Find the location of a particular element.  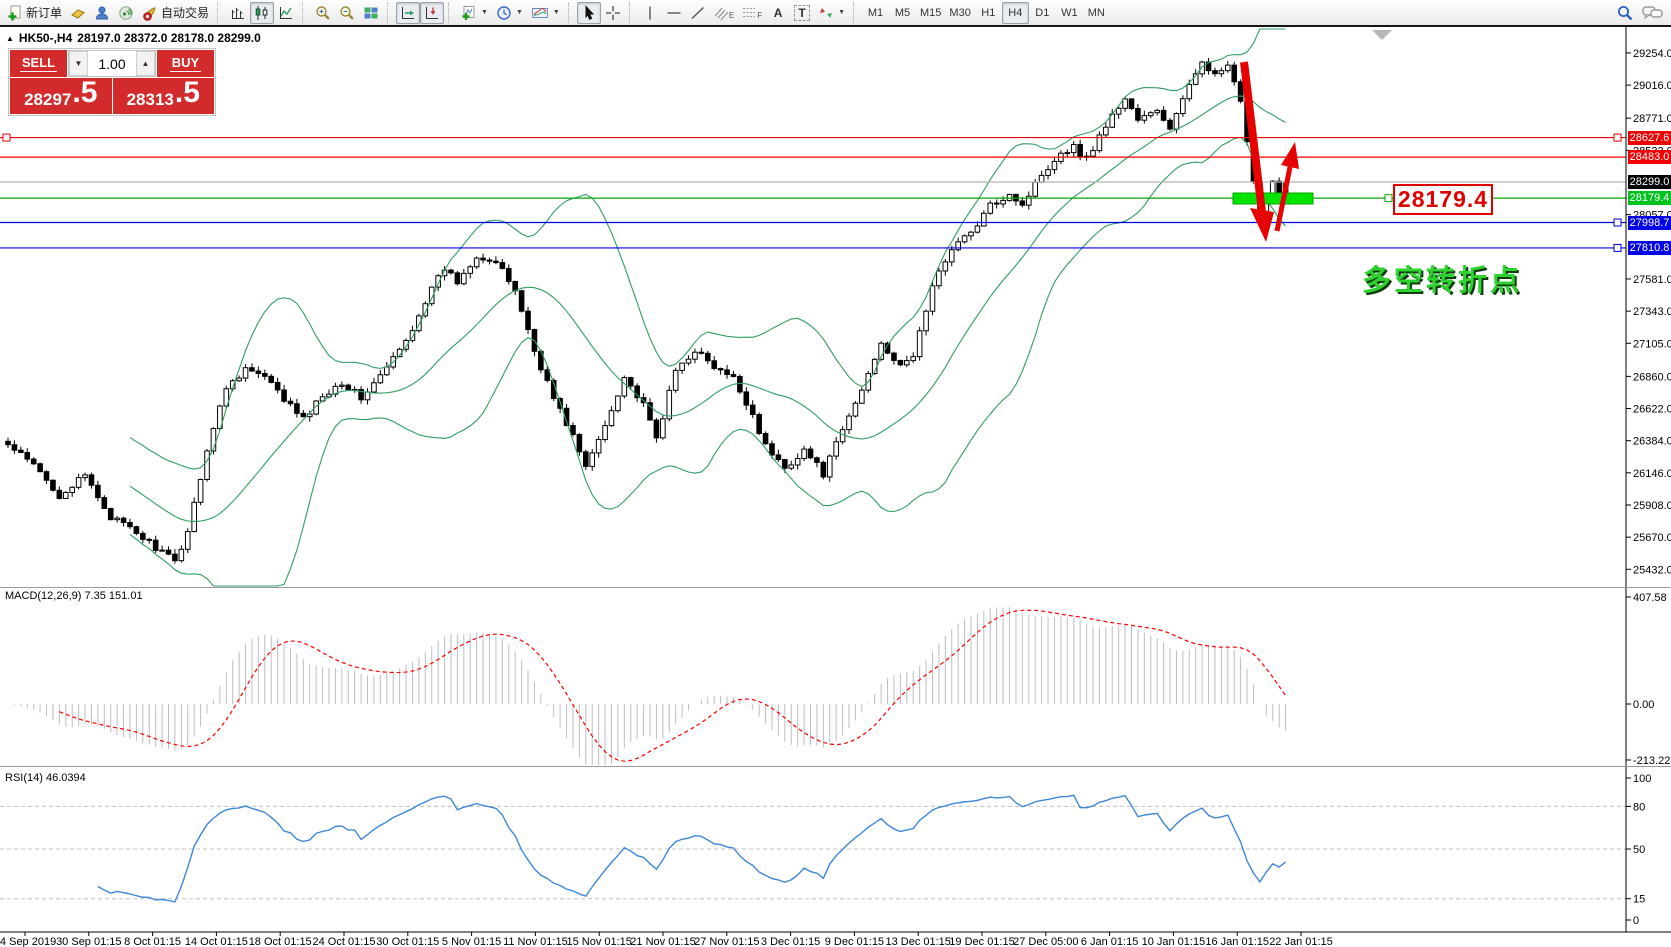

axis-price-label: 27810.8 is located at coordinates (1649, 247).